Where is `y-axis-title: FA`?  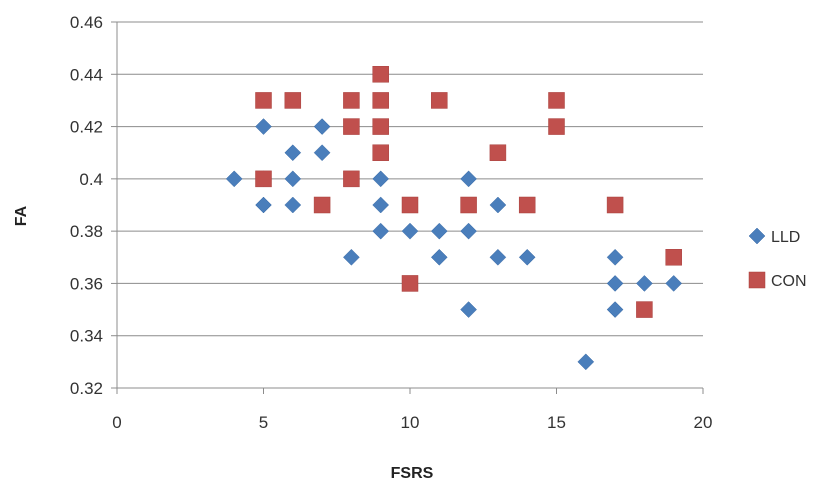
y-axis-title: FA is located at coordinates (21, 215).